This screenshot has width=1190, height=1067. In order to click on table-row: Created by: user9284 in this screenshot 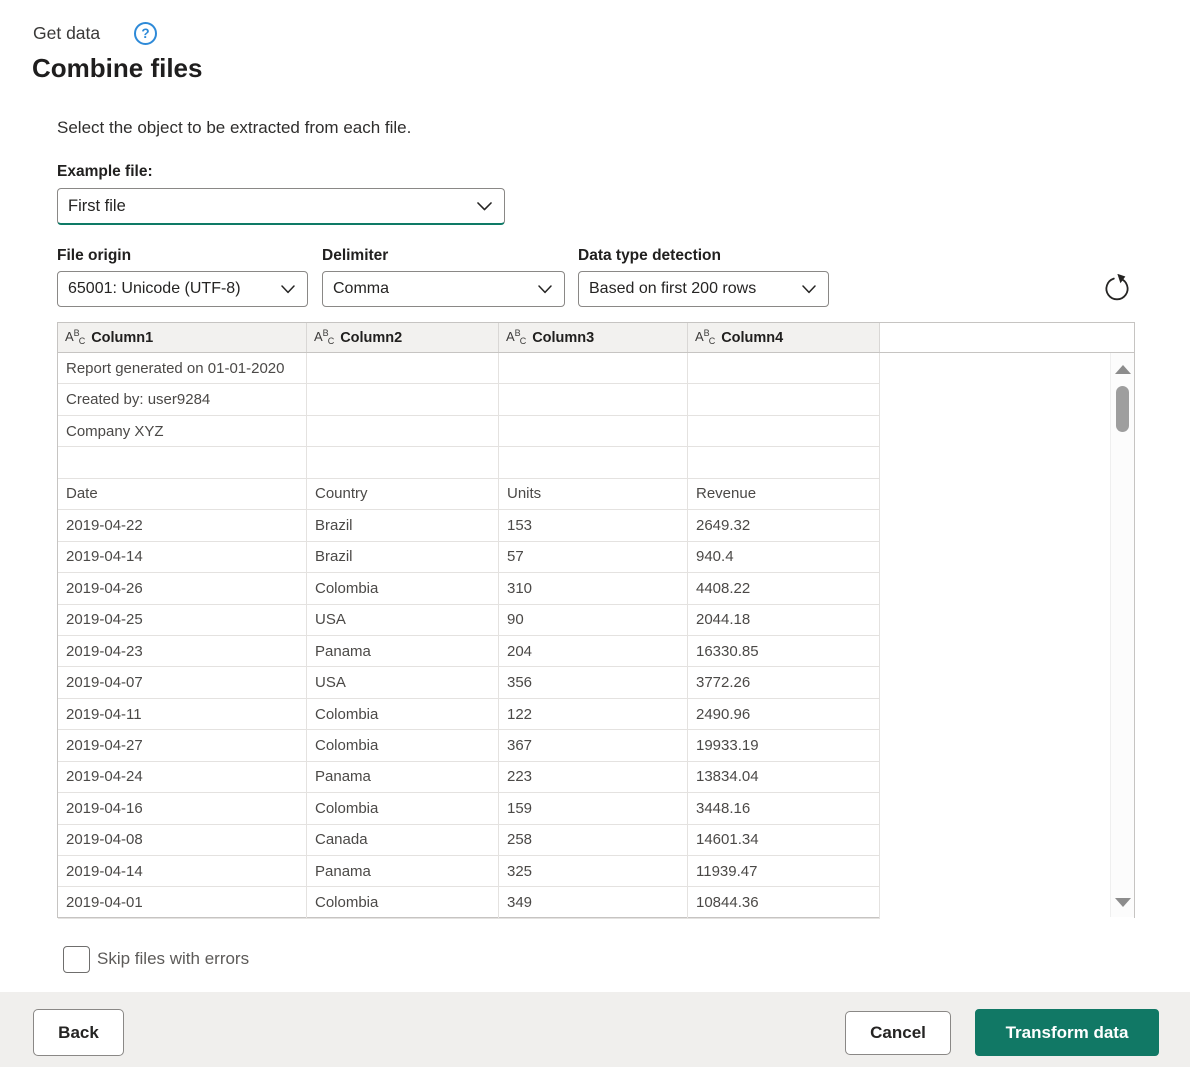, I will do `click(596, 400)`.